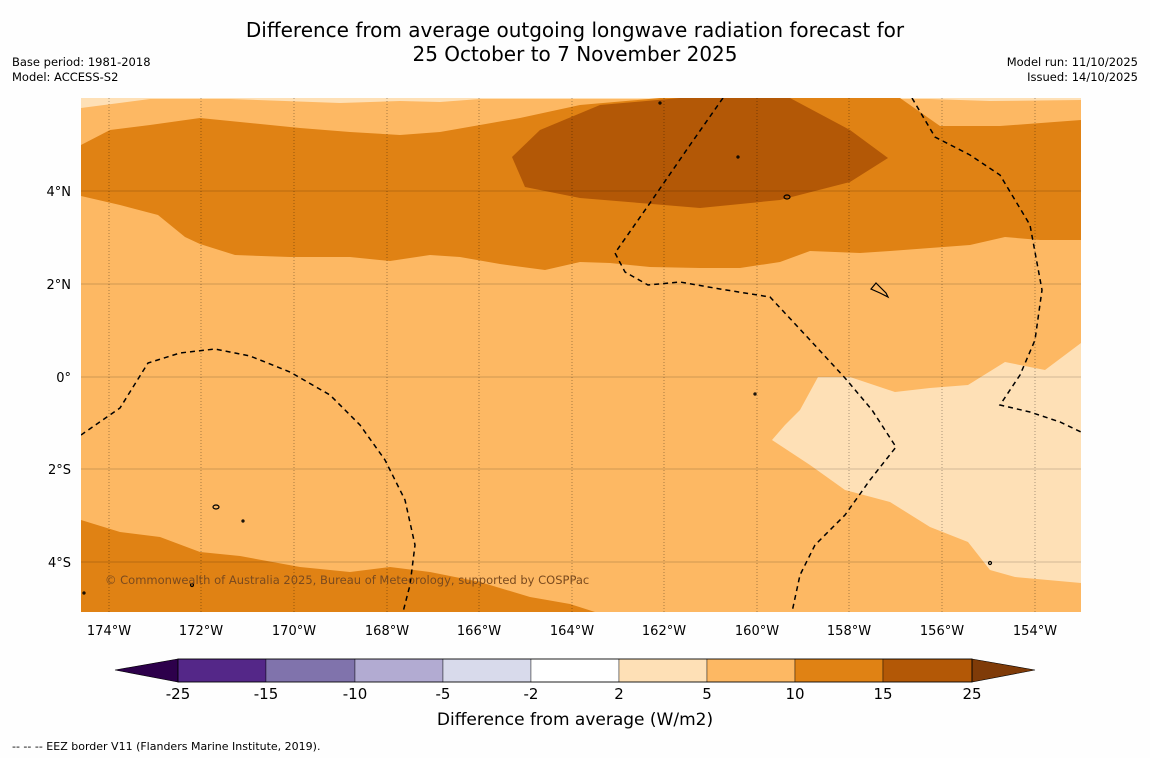 This screenshot has height=758, width=1150. What do you see at coordinates (581, 103) in the screenshot?
I see `anomaly-band-2-5-north` at bounding box center [581, 103].